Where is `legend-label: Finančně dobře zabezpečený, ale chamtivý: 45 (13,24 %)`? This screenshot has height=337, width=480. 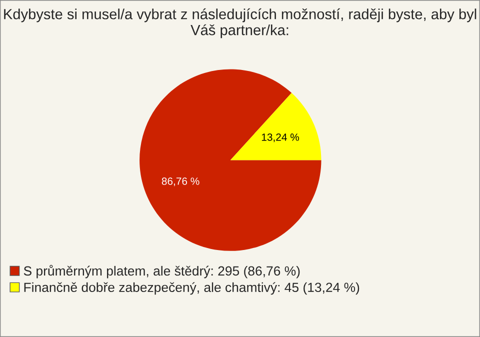
legend-label: Finančně dobře zabezpečený, ale chamtivý: 45 (13,24 %) is located at coordinates (192, 288).